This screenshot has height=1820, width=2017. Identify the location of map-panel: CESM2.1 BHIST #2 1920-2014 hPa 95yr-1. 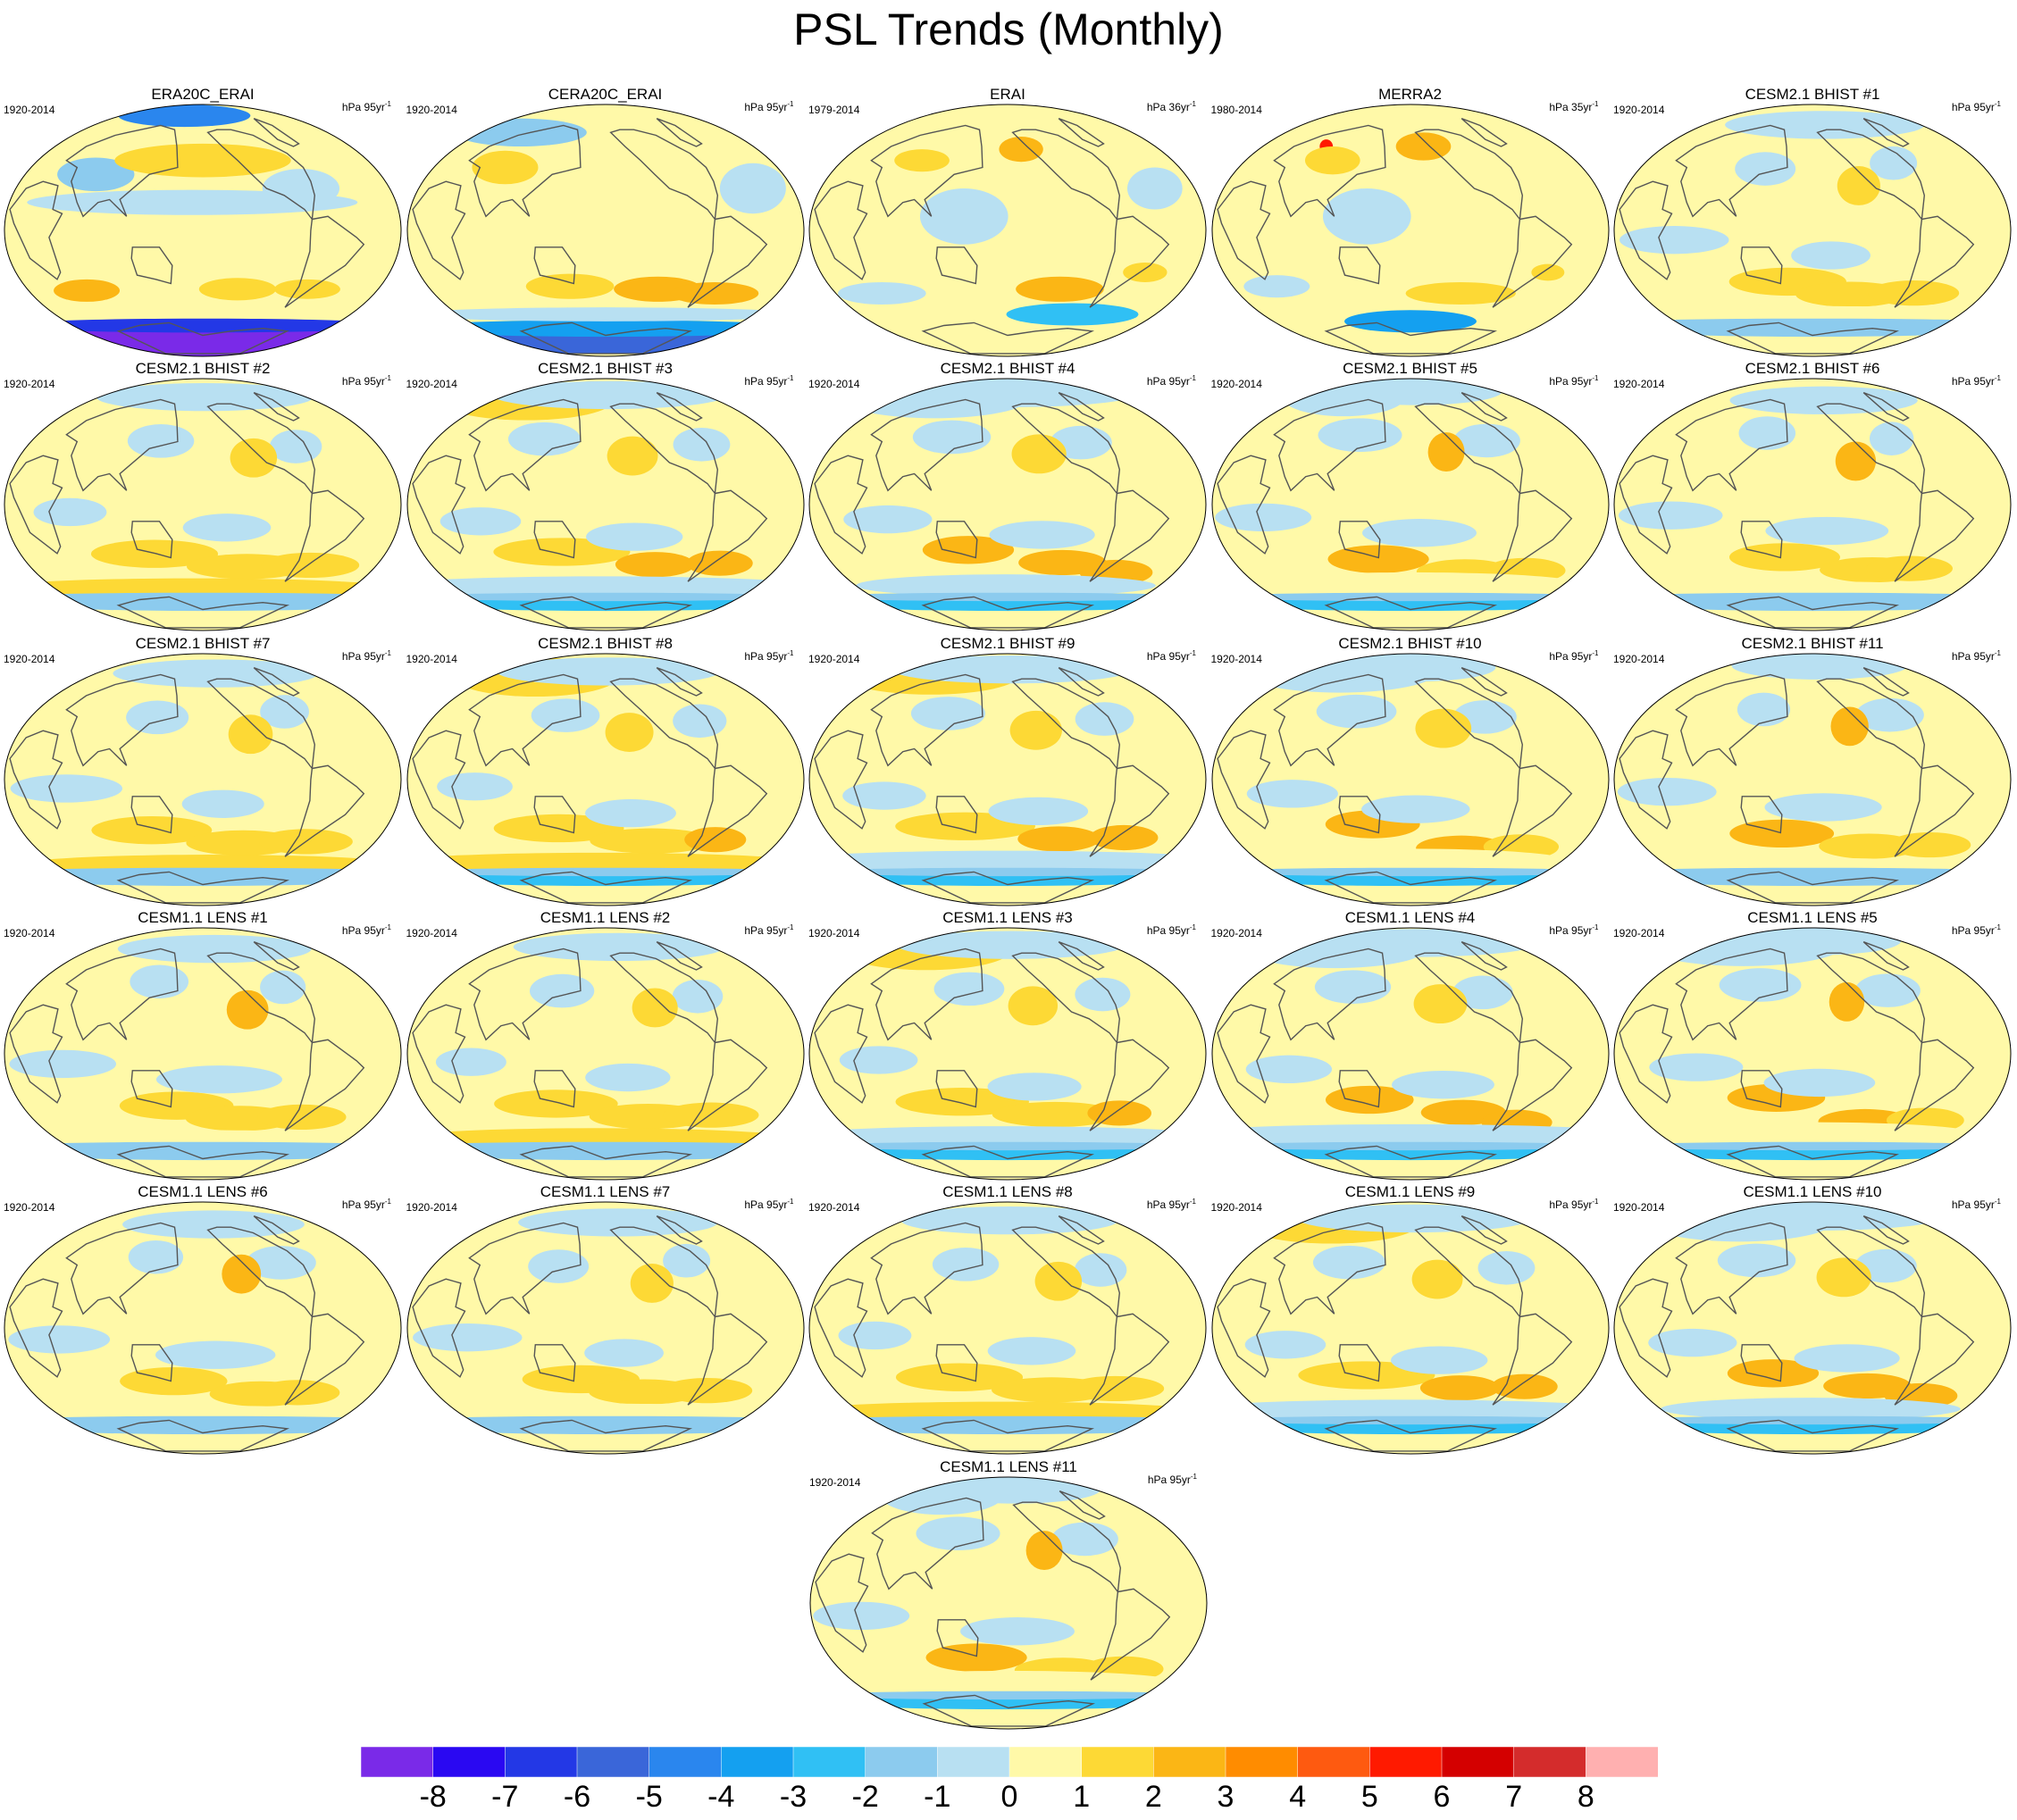
(203, 498).